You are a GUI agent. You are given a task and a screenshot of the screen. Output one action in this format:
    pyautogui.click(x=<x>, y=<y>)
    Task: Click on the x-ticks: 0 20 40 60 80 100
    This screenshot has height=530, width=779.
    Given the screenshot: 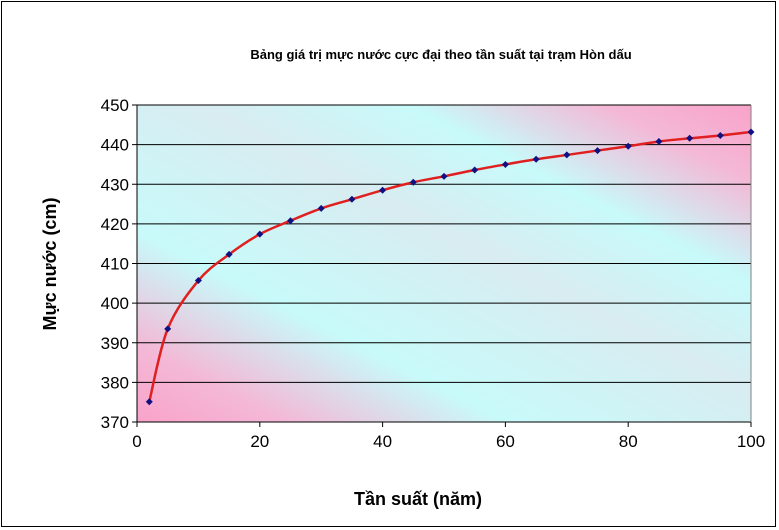 What is the action you would take?
    pyautogui.click(x=448, y=436)
    